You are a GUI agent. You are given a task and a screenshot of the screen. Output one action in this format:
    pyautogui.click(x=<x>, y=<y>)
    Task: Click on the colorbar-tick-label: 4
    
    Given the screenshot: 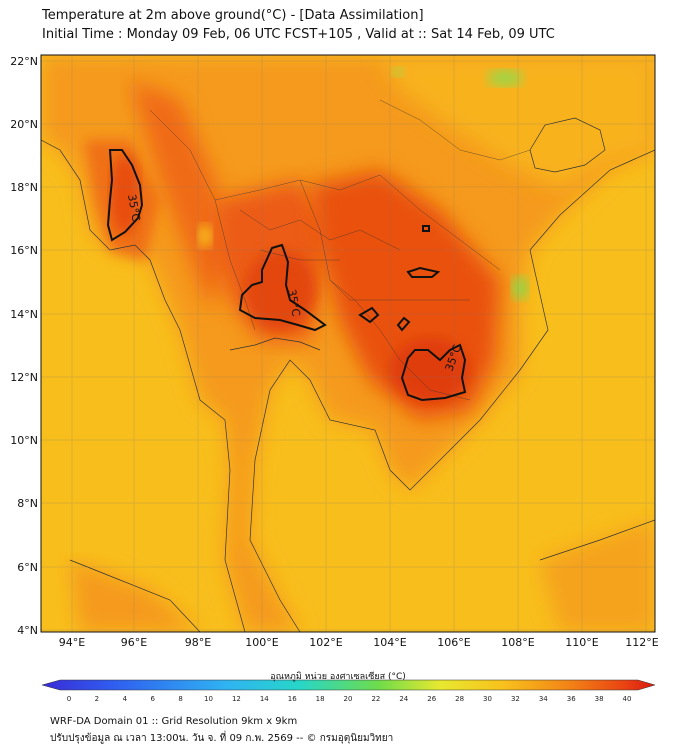 What is the action you would take?
    pyautogui.click(x=125, y=699)
    